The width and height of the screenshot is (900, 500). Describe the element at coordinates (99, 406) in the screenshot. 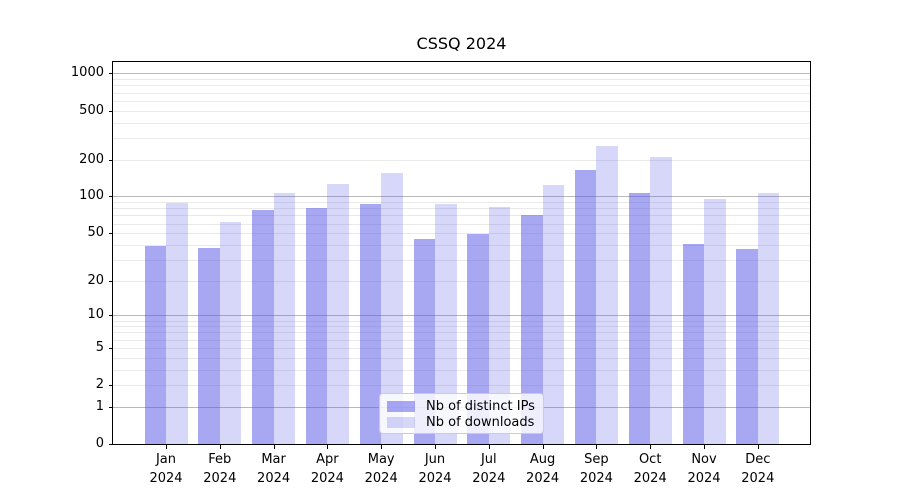

I see `y-tick-label: 1` at that location.